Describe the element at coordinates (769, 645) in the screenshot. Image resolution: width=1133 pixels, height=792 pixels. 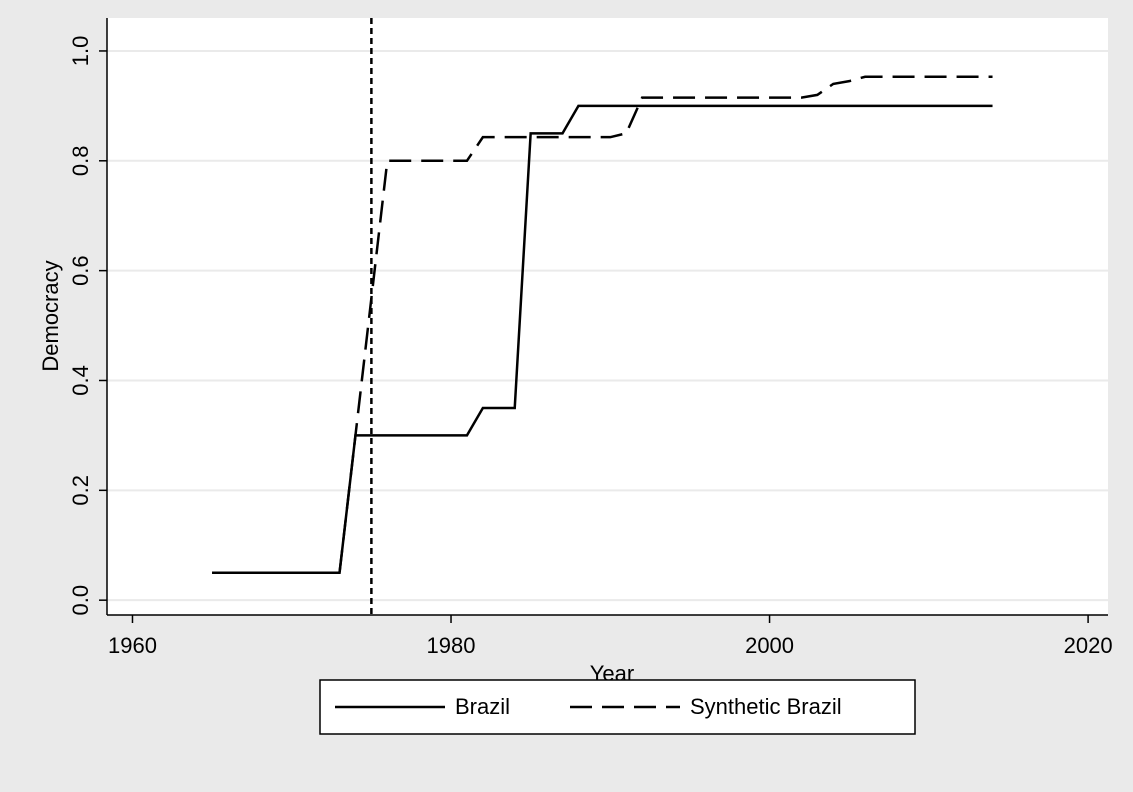
I see `x-tick-label: 2000` at that location.